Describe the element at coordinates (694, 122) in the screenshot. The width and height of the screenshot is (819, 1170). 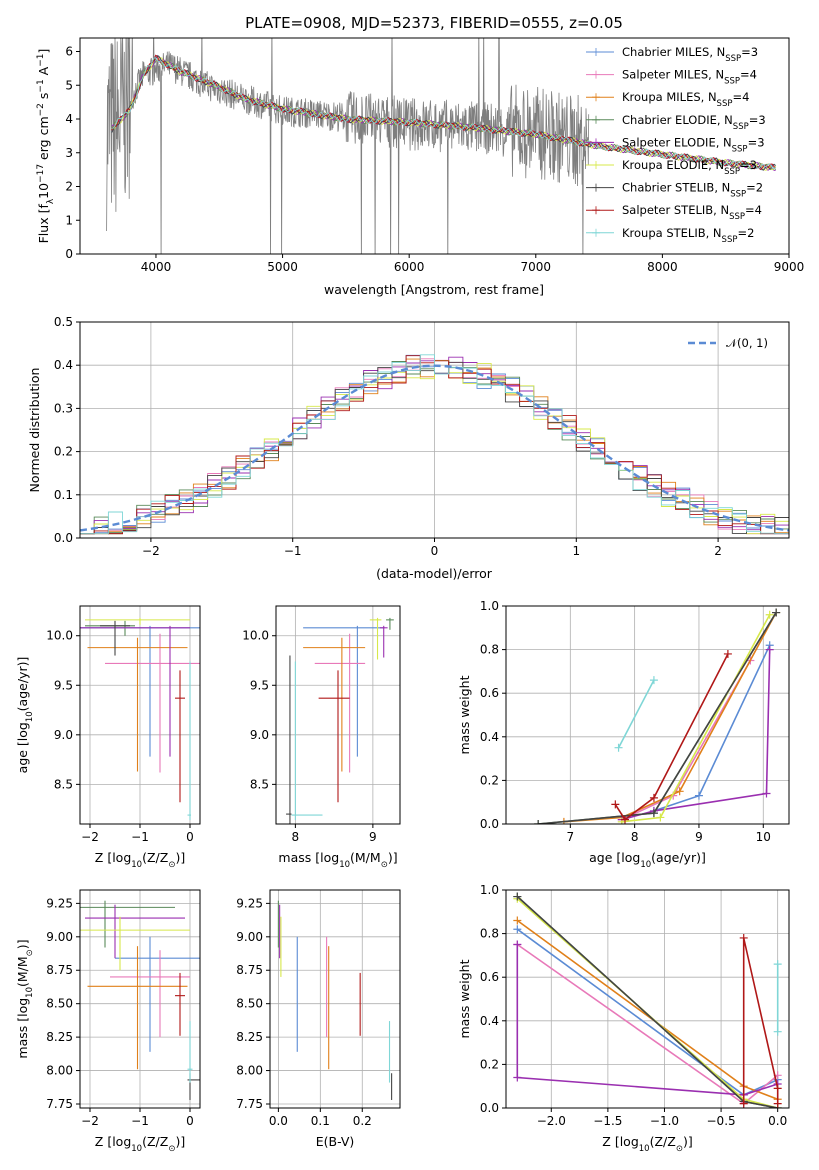
I see `legend-entry: Chabrier ELODIE, NSSP=3` at that location.